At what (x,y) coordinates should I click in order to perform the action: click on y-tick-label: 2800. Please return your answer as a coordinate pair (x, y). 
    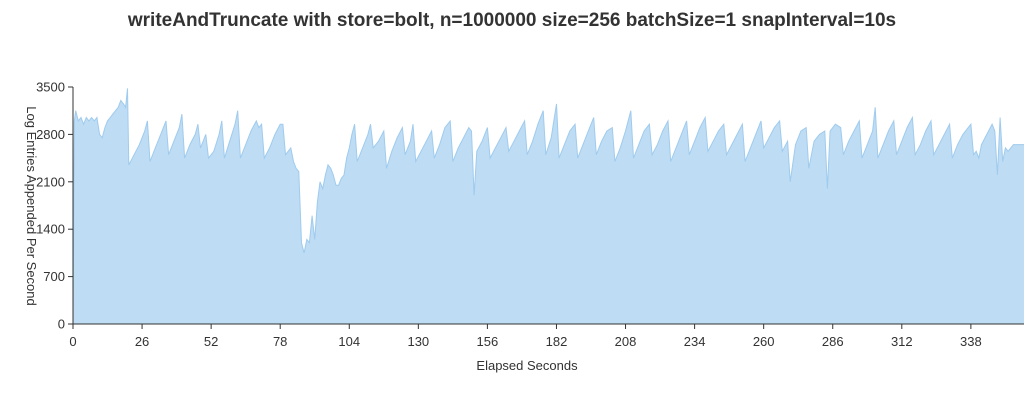
    Looking at the image, I should click on (50, 134).